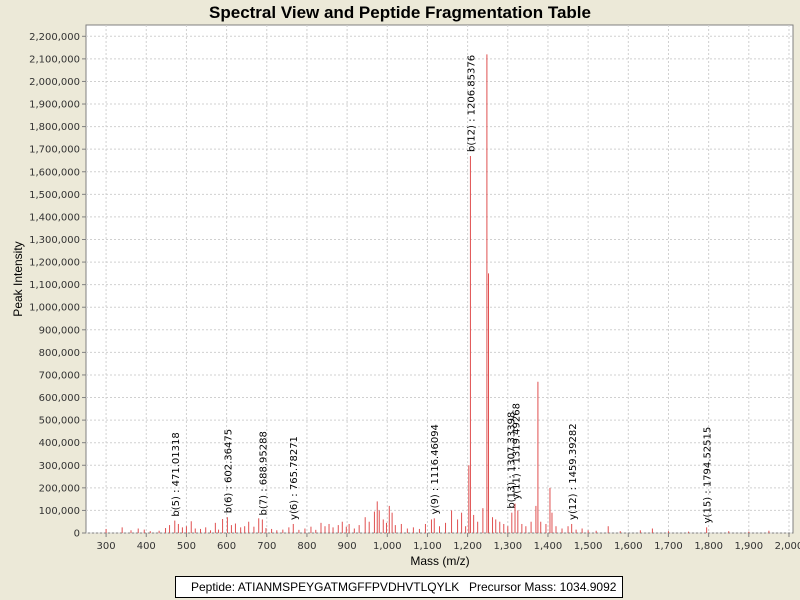  What do you see at coordinates (748, 546) in the screenshot?
I see `x-tick-label: 1,900` at bounding box center [748, 546].